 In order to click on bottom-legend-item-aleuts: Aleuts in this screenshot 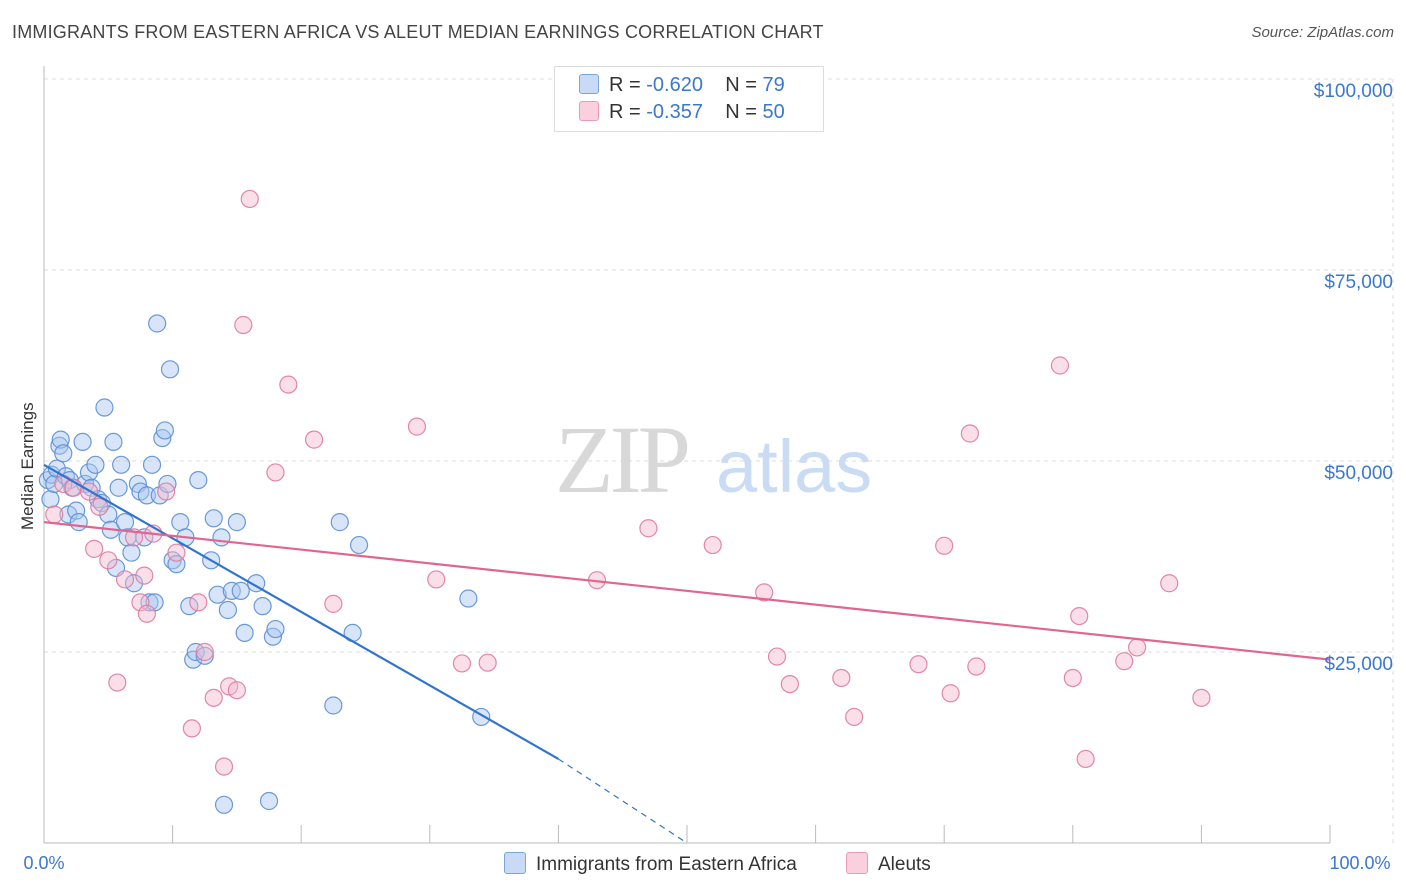, I will do `click(888, 864)`.